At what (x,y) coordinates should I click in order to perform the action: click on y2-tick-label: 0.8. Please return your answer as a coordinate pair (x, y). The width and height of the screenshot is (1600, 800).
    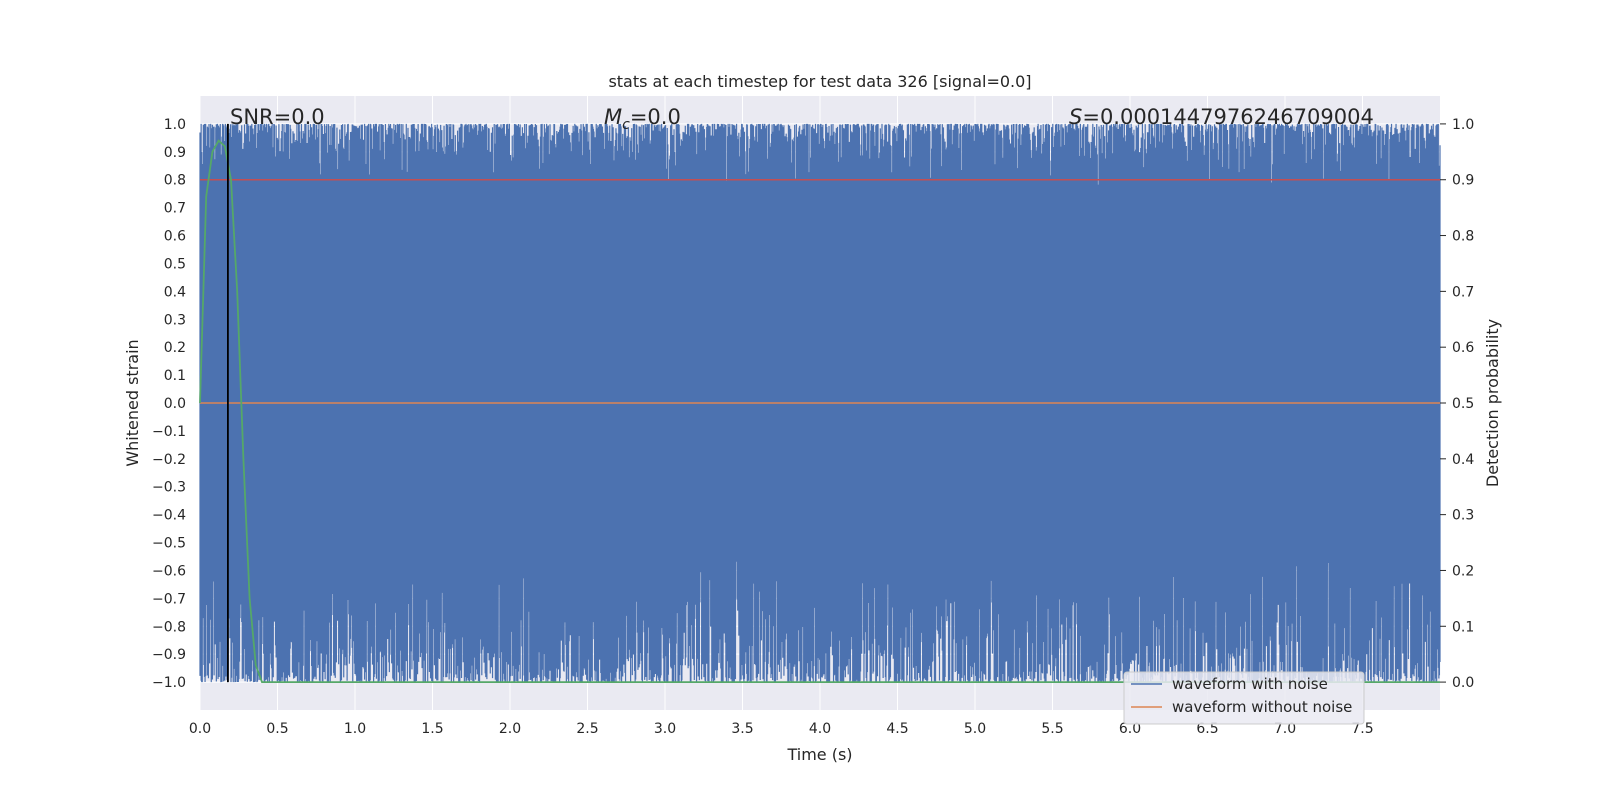
    Looking at the image, I should click on (1463, 237).